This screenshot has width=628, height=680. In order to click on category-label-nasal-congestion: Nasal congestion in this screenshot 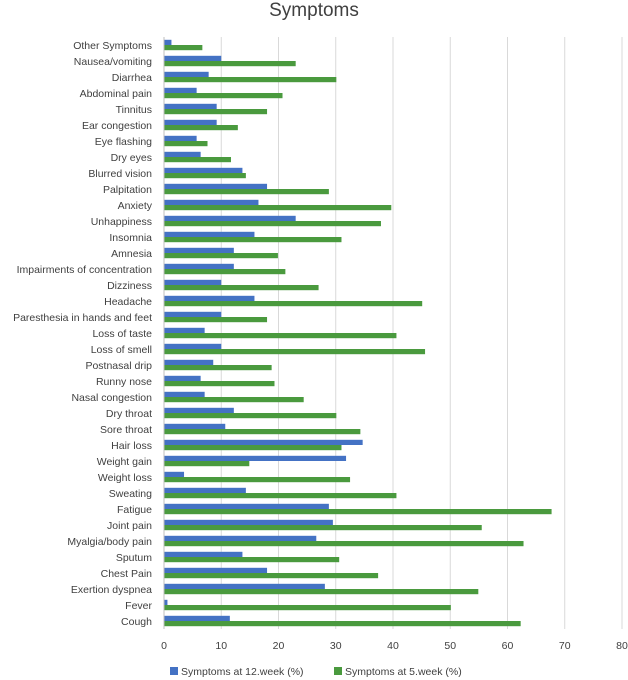, I will do `click(111, 398)`.